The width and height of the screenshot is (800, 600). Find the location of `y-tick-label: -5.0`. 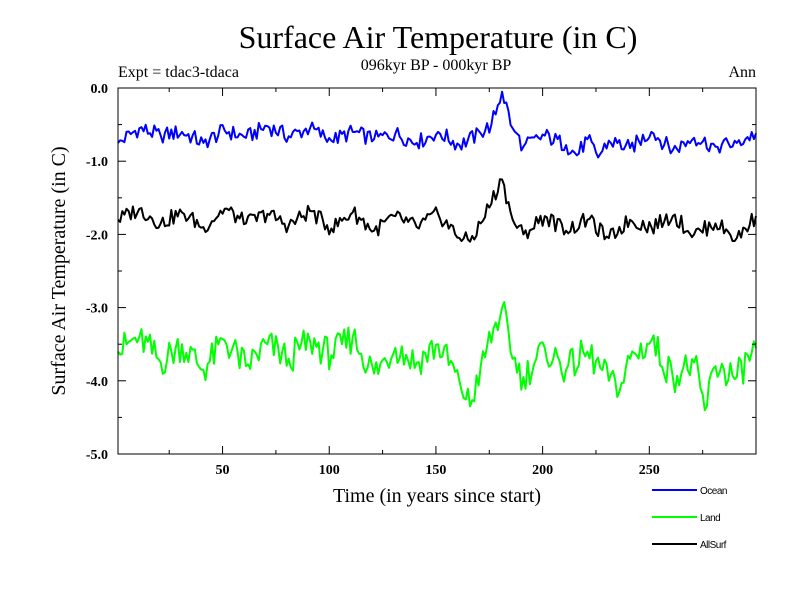

y-tick-label: -5.0 is located at coordinates (97, 455).